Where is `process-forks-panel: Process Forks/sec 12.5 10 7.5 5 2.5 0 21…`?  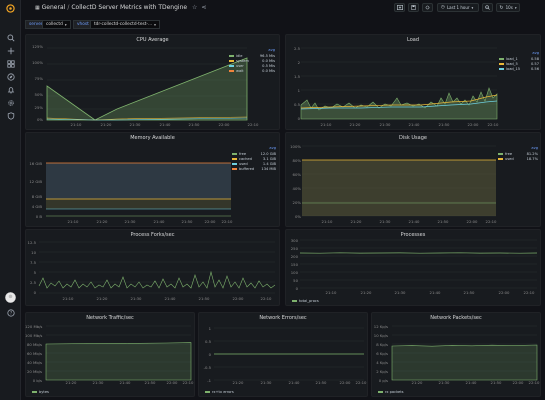 process-forks-panel: Process Forks/sec 12.5 10 7.5 5 2.5 0 21… is located at coordinates (152, 267).